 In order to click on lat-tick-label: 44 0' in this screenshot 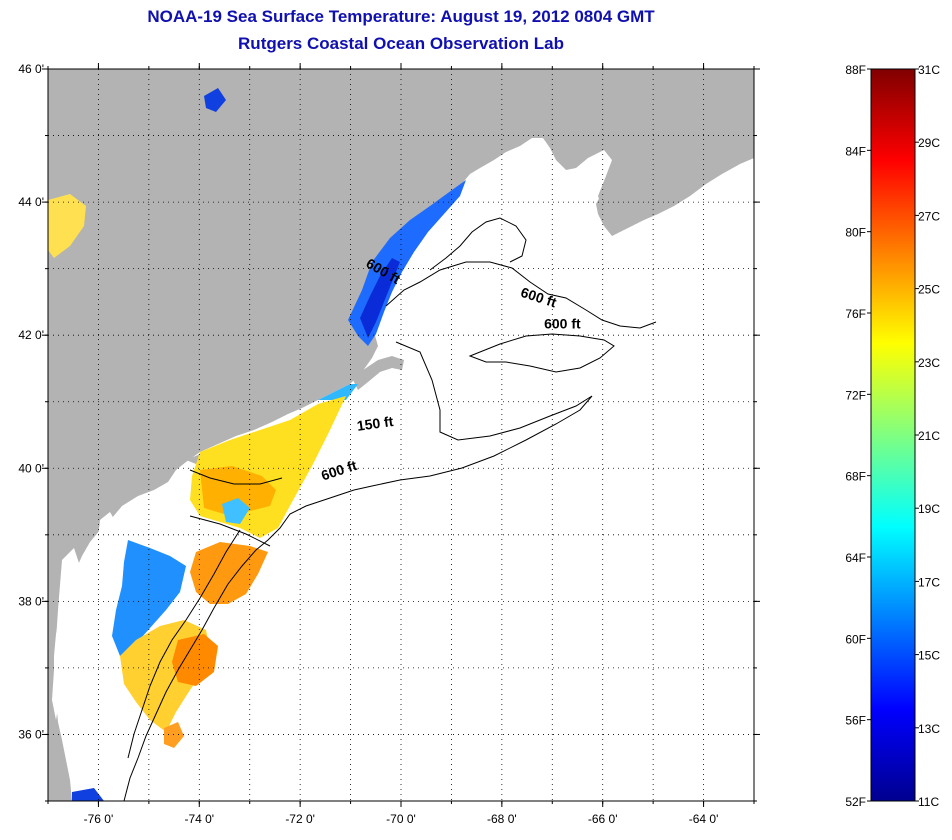, I will do `click(31, 202)`.